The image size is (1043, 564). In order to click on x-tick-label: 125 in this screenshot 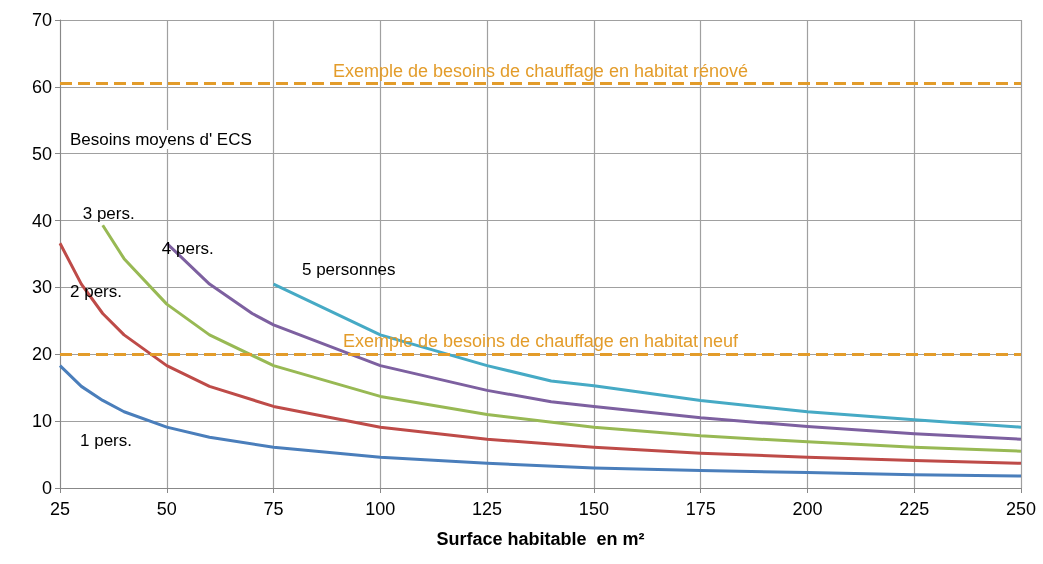, I will do `click(487, 509)`.